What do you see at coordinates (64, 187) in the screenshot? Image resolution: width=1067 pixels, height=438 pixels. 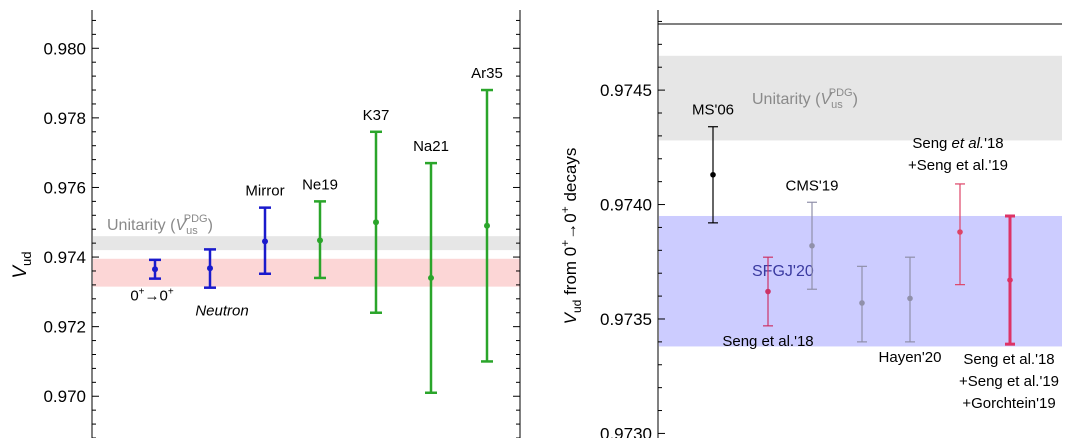 I see `y-tick-label: 0.976` at bounding box center [64, 187].